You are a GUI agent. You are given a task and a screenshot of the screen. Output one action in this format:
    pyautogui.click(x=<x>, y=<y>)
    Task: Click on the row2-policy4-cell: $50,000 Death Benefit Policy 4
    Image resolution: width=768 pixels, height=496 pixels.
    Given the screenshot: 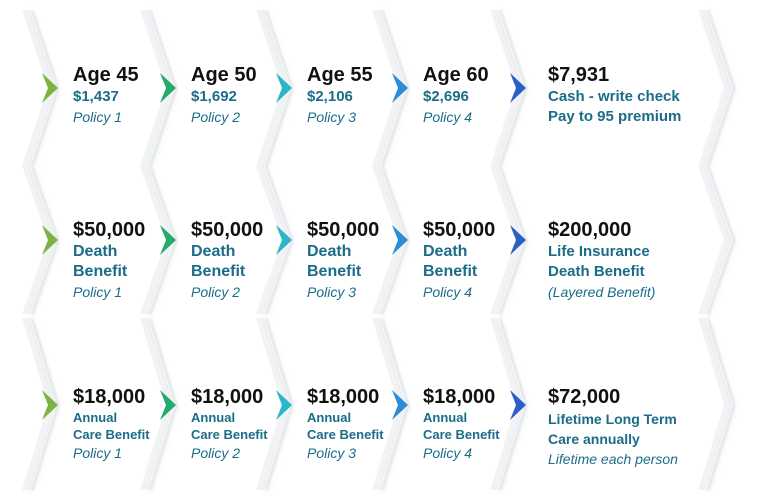 What is the action you would take?
    pyautogui.click(x=459, y=260)
    